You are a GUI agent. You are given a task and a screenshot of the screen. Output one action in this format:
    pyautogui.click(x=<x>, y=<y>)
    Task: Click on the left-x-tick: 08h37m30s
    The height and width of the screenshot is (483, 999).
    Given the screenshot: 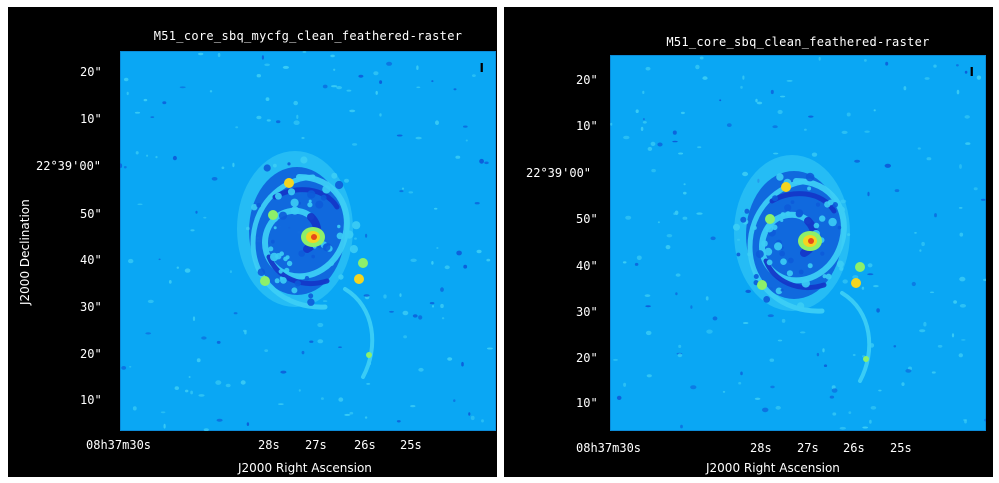 What is the action you would take?
    pyautogui.click(x=119, y=445)
    